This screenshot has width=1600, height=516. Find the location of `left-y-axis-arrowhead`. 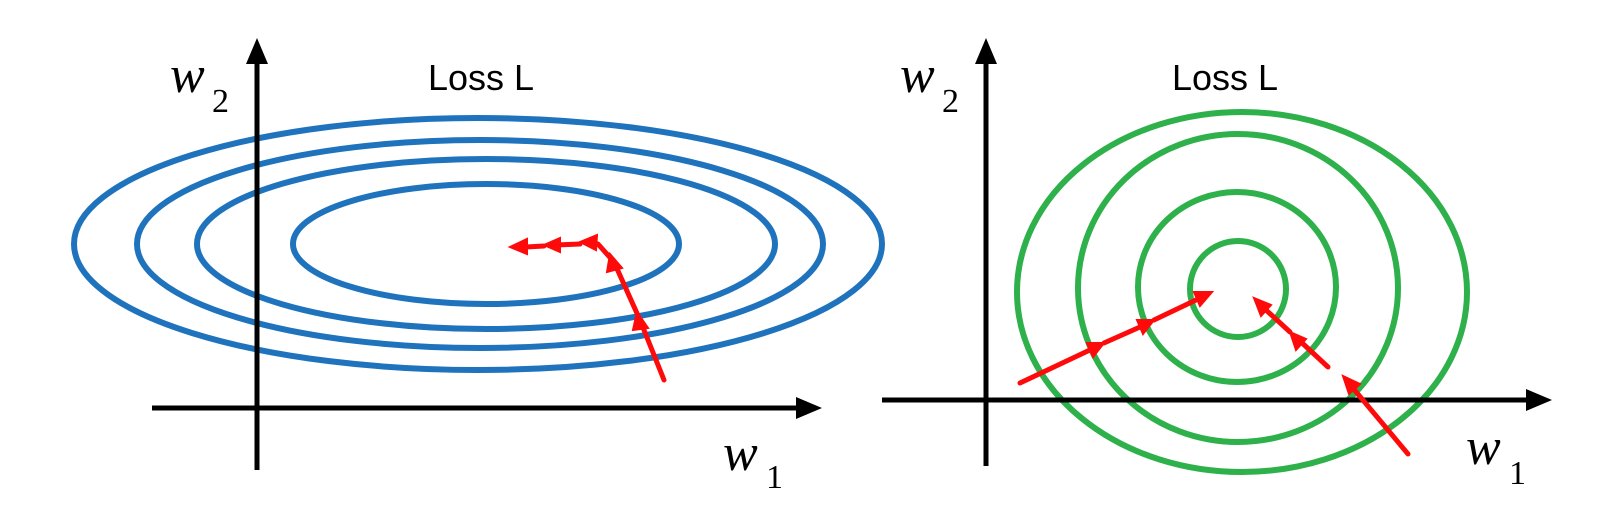

left-y-axis-arrowhead is located at coordinates (257, 51).